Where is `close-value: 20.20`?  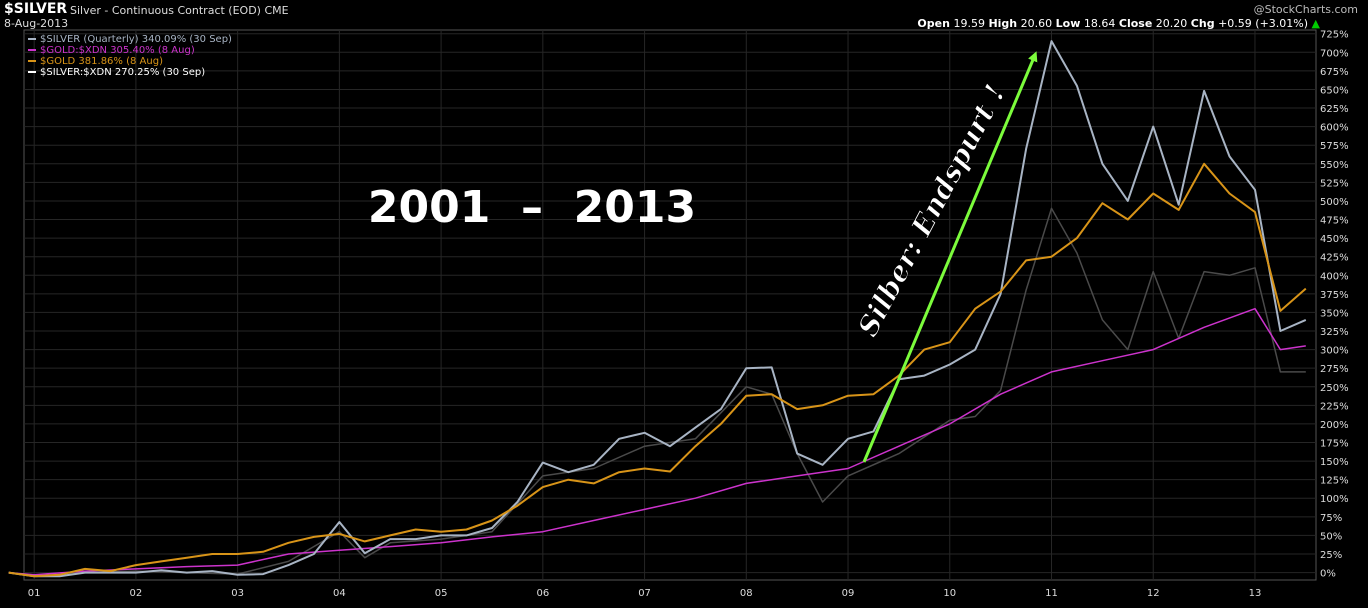
close-value: 20.20 is located at coordinates (1171, 23).